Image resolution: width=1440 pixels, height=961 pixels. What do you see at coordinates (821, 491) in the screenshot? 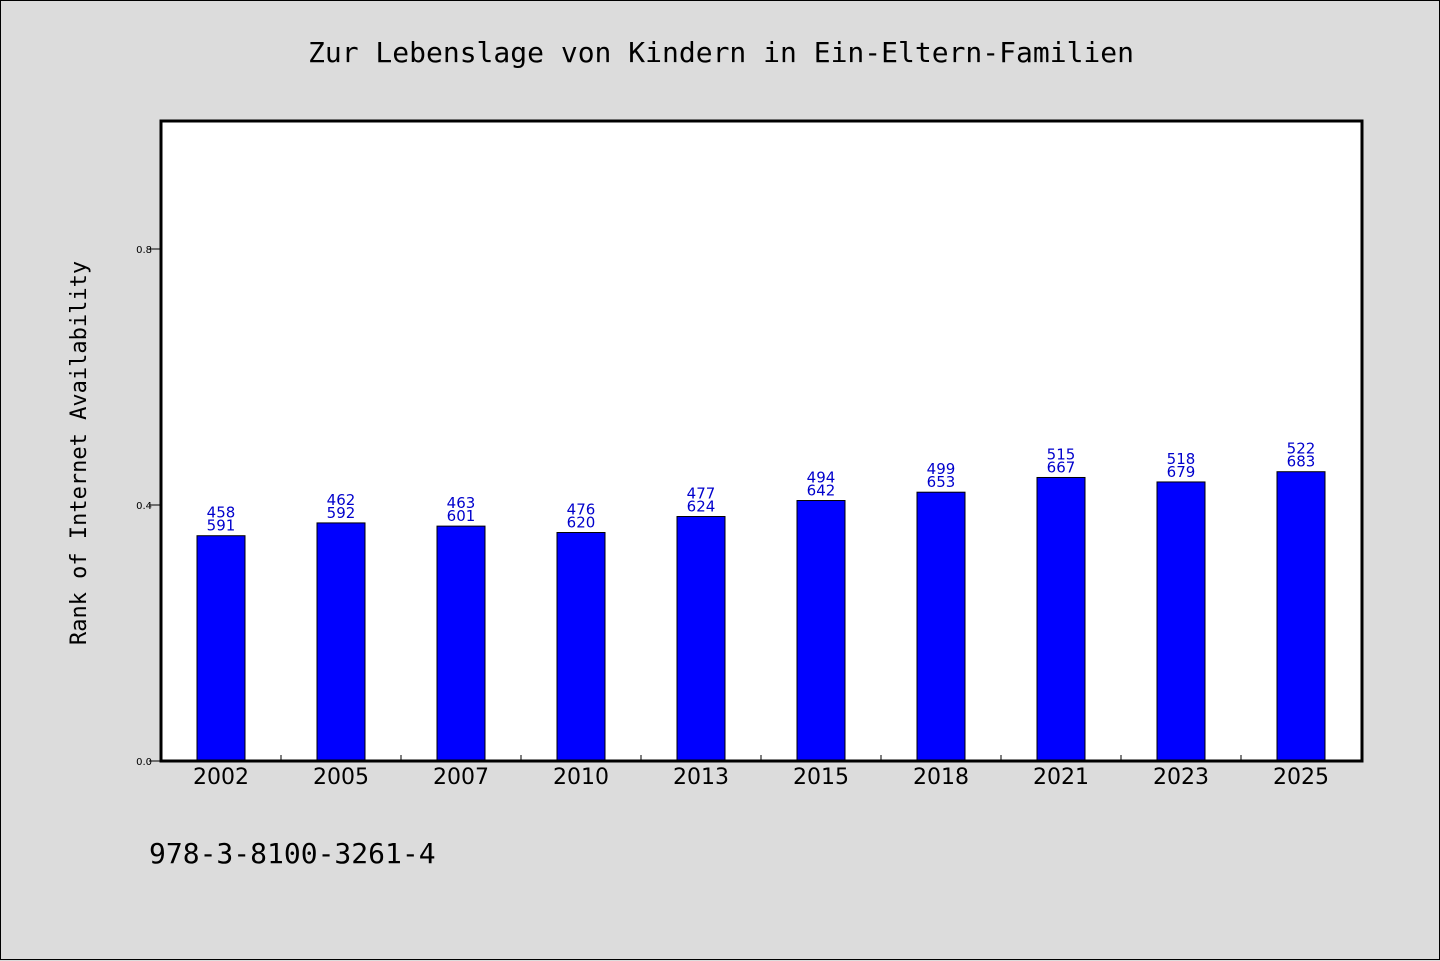
I see `data-label-2015-2: 642` at bounding box center [821, 491].